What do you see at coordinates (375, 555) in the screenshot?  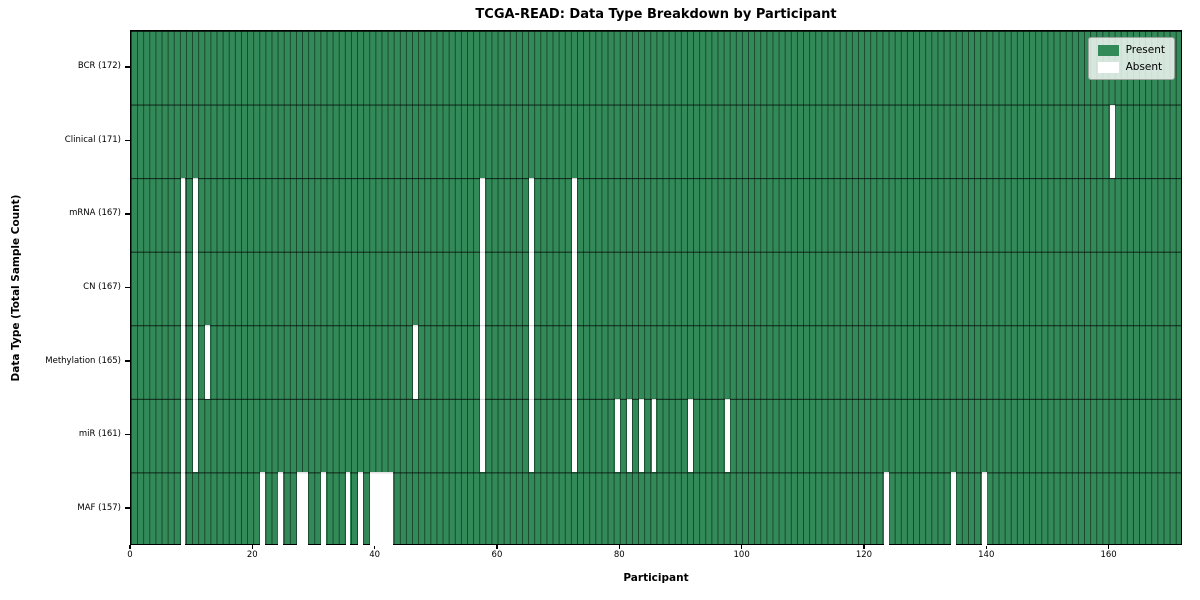 I see `x-tick-label: 40` at bounding box center [375, 555].